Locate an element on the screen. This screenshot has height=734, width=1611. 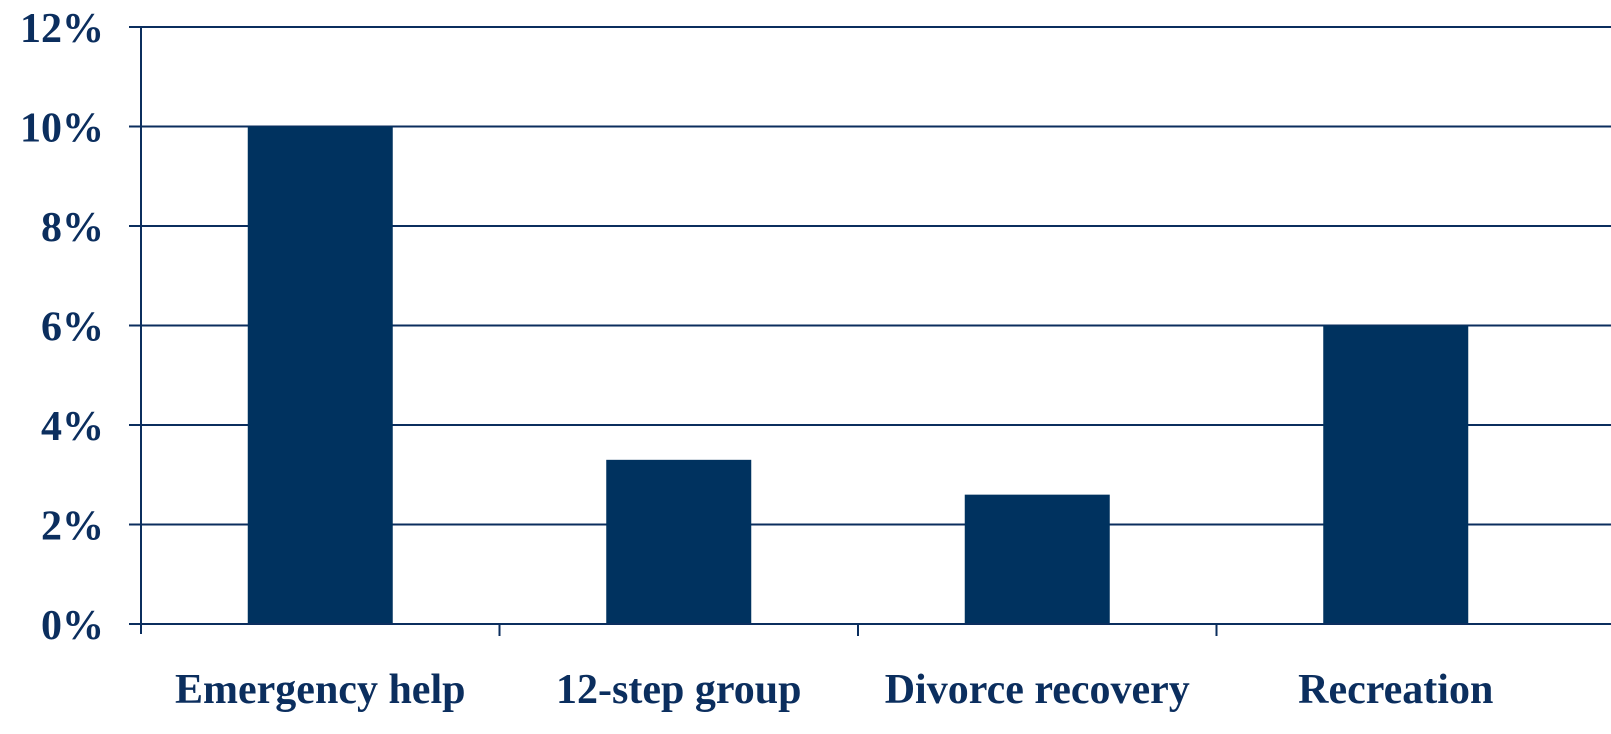
x-category-label: Divorce recovery is located at coordinates (1037, 690).